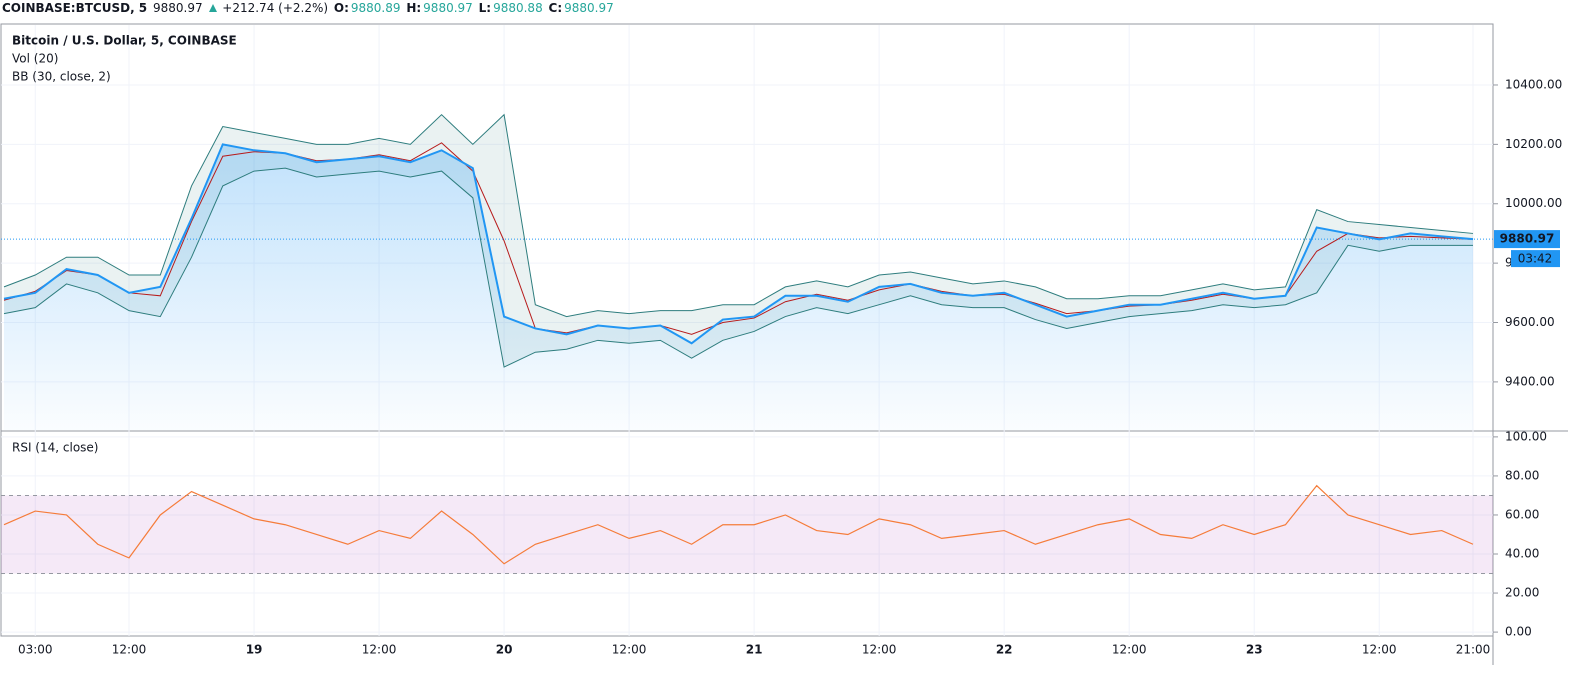  I want to click on y-tick-label: 20.00, so click(1522, 593).